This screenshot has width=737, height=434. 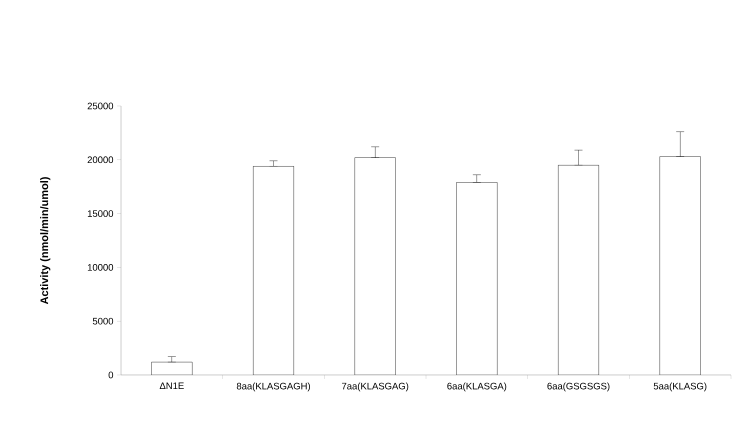 I want to click on y-axis-title: Activity (nmol/min/umol), so click(x=45, y=240).